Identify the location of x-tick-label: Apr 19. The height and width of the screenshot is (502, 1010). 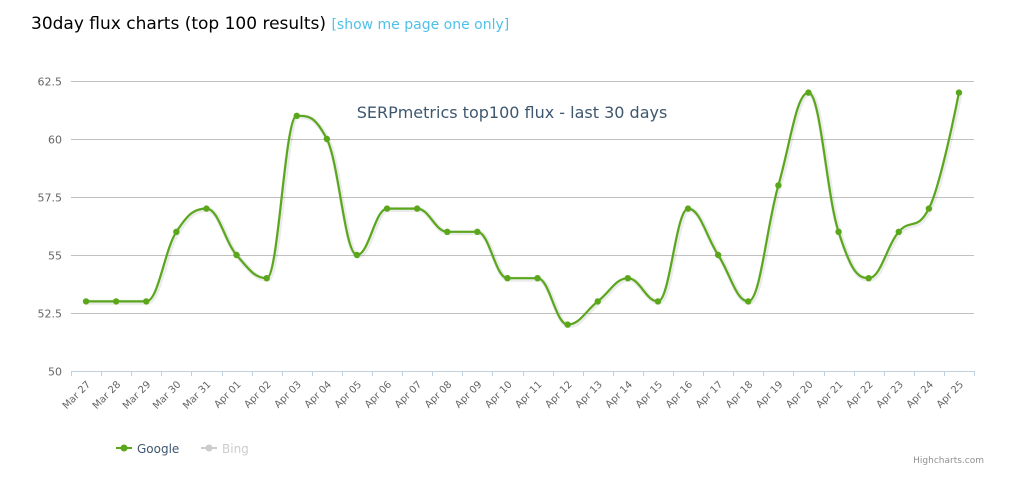
(769, 394).